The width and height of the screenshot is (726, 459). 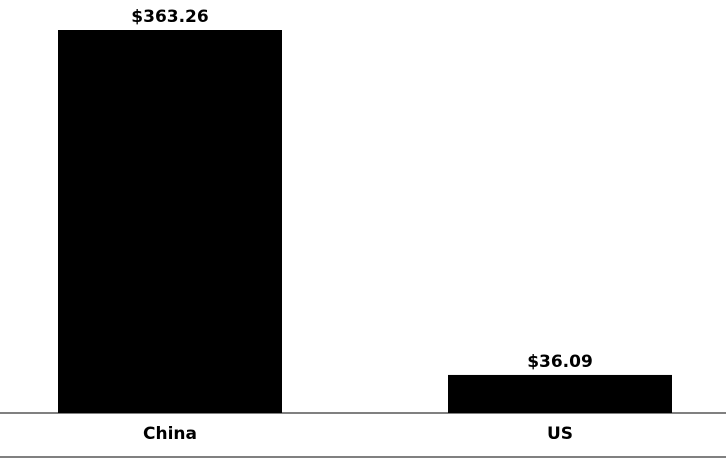 What do you see at coordinates (560, 393) in the screenshot?
I see `bar` at bounding box center [560, 393].